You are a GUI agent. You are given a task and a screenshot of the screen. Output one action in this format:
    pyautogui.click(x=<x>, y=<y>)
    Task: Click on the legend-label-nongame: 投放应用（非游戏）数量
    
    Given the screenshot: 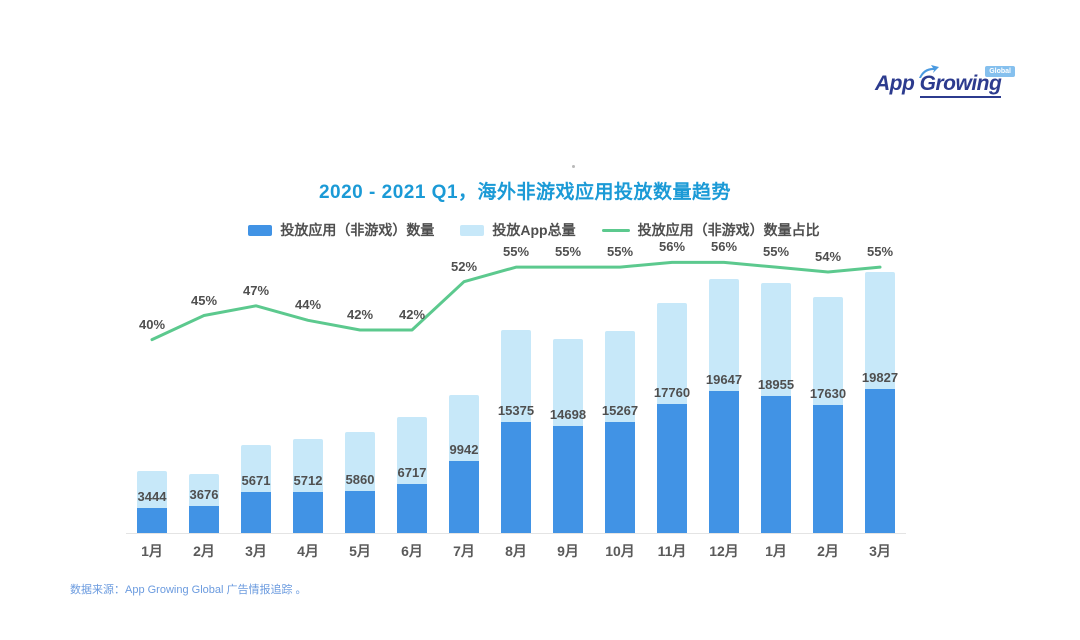 What is the action you would take?
    pyautogui.click(x=357, y=230)
    